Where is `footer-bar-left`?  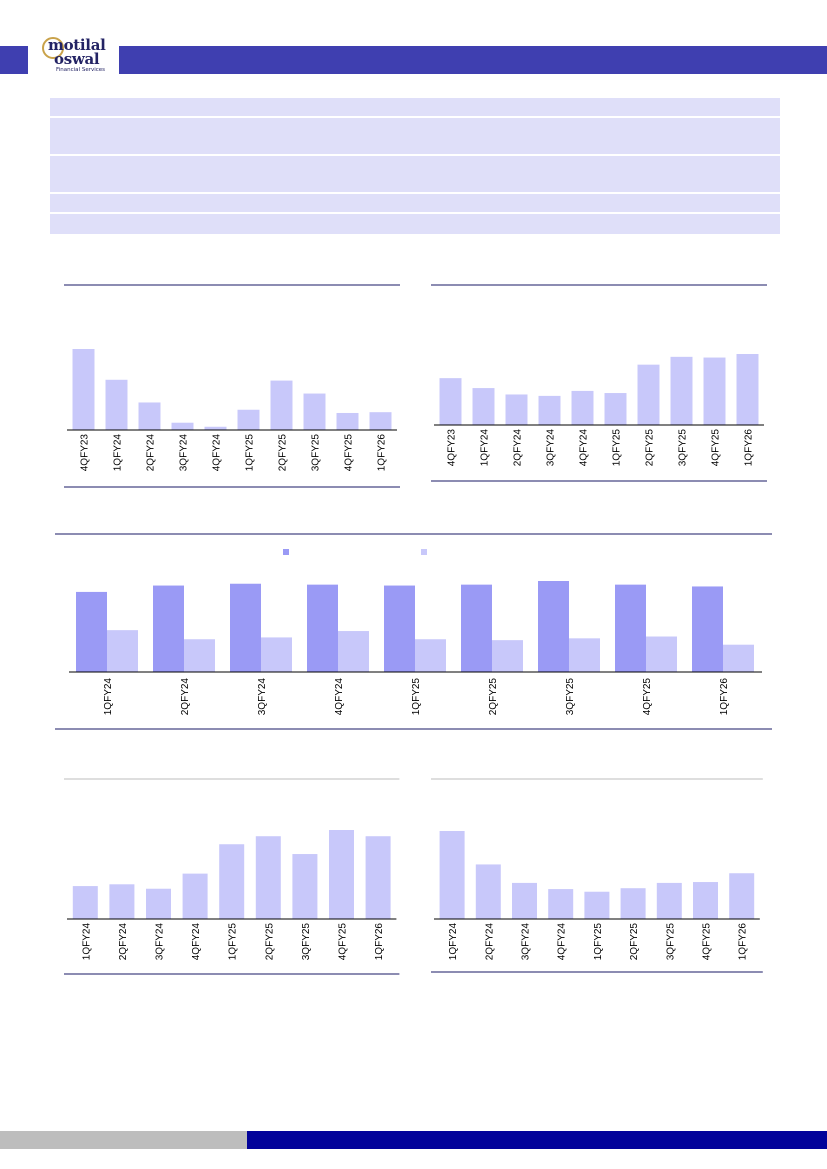
footer-bar-left is located at coordinates (123, 1140).